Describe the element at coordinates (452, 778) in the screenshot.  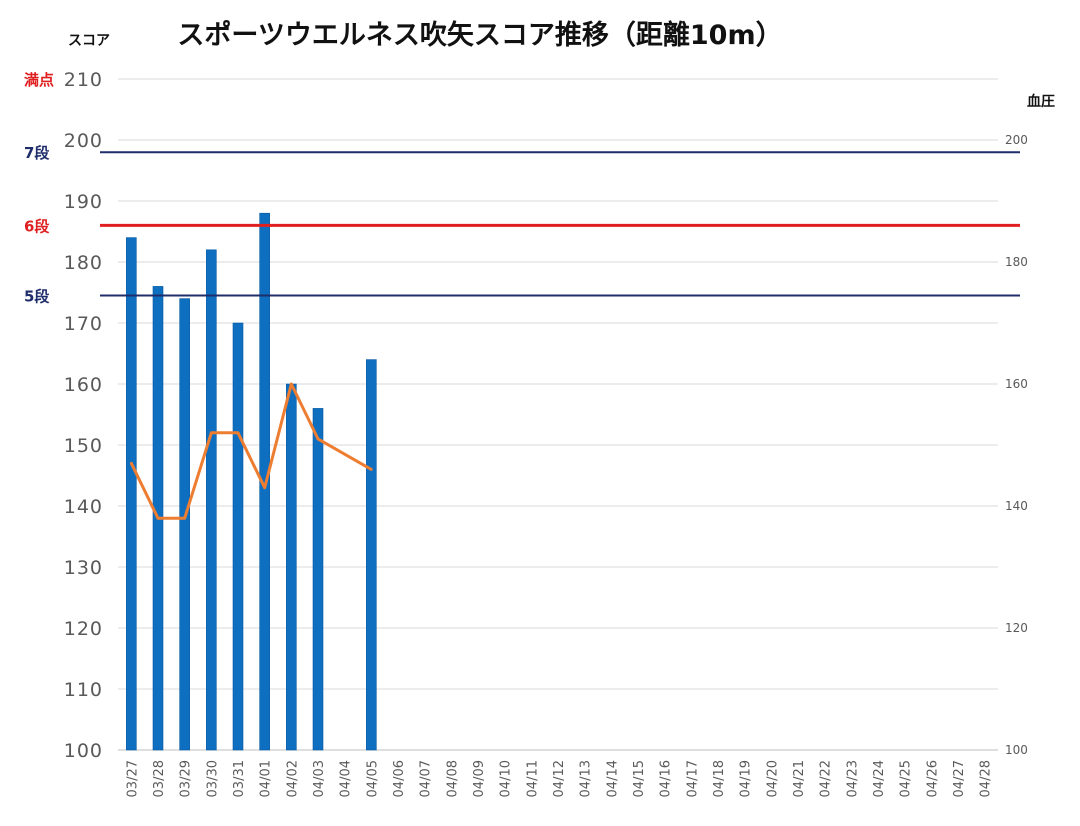
I see `x-tick-label: 04/08` at that location.